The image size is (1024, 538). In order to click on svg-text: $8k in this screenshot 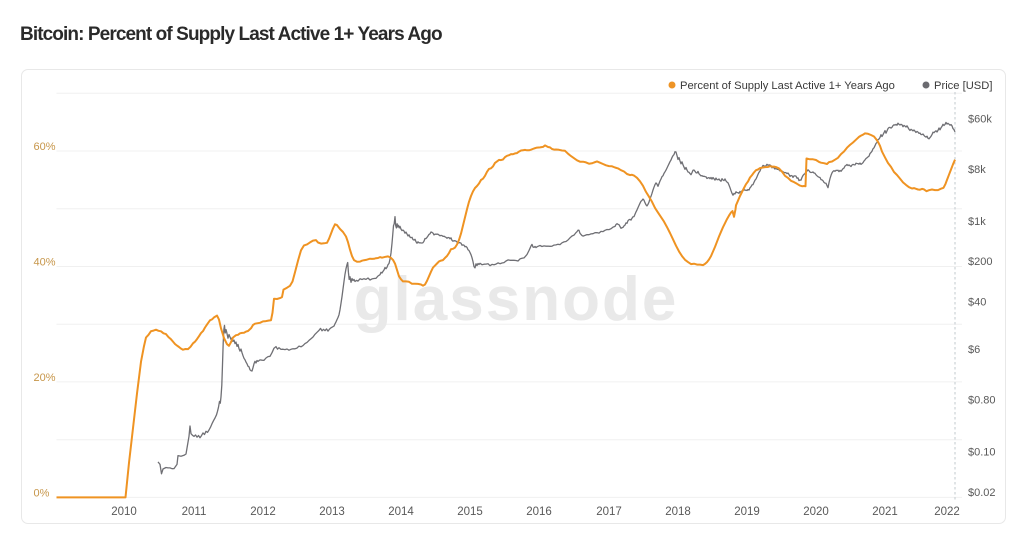, I will do `click(977, 170)`.